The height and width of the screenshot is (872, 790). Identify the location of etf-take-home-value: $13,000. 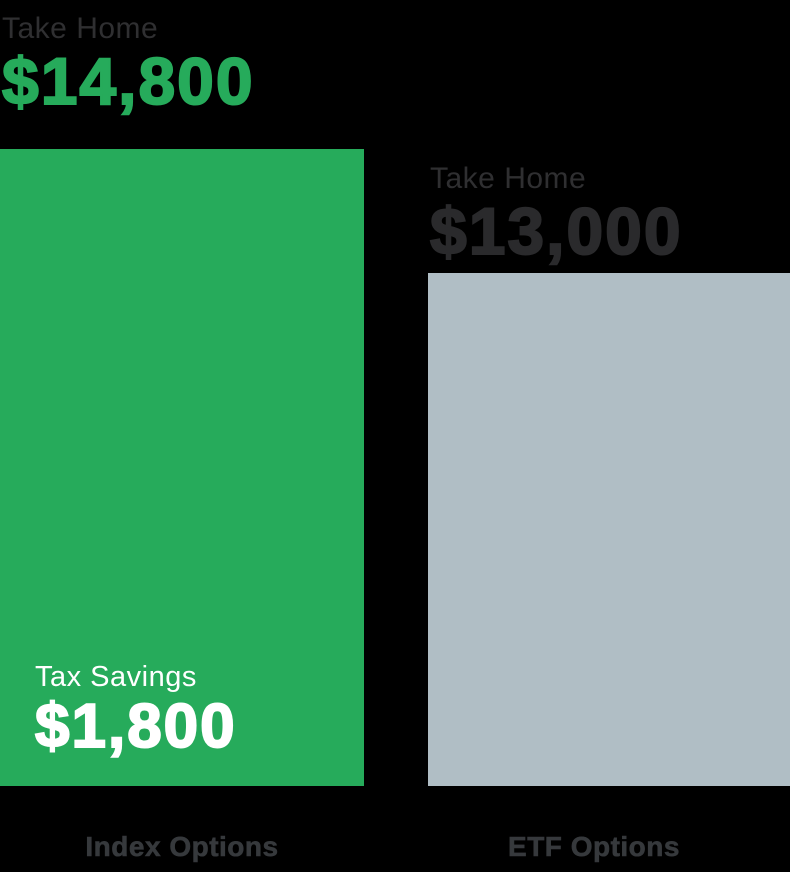
(556, 231).